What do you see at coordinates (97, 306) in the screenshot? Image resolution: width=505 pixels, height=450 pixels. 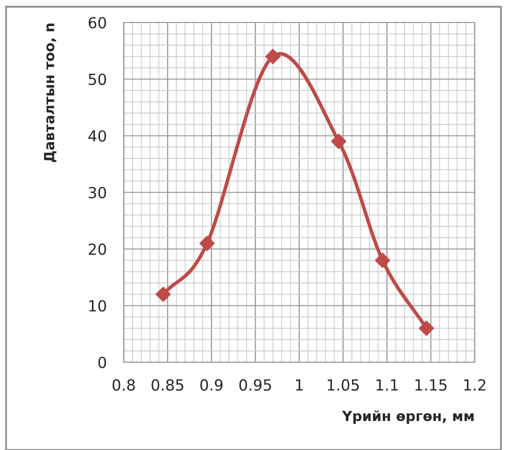 I see `y-tick-label: 10` at bounding box center [97, 306].